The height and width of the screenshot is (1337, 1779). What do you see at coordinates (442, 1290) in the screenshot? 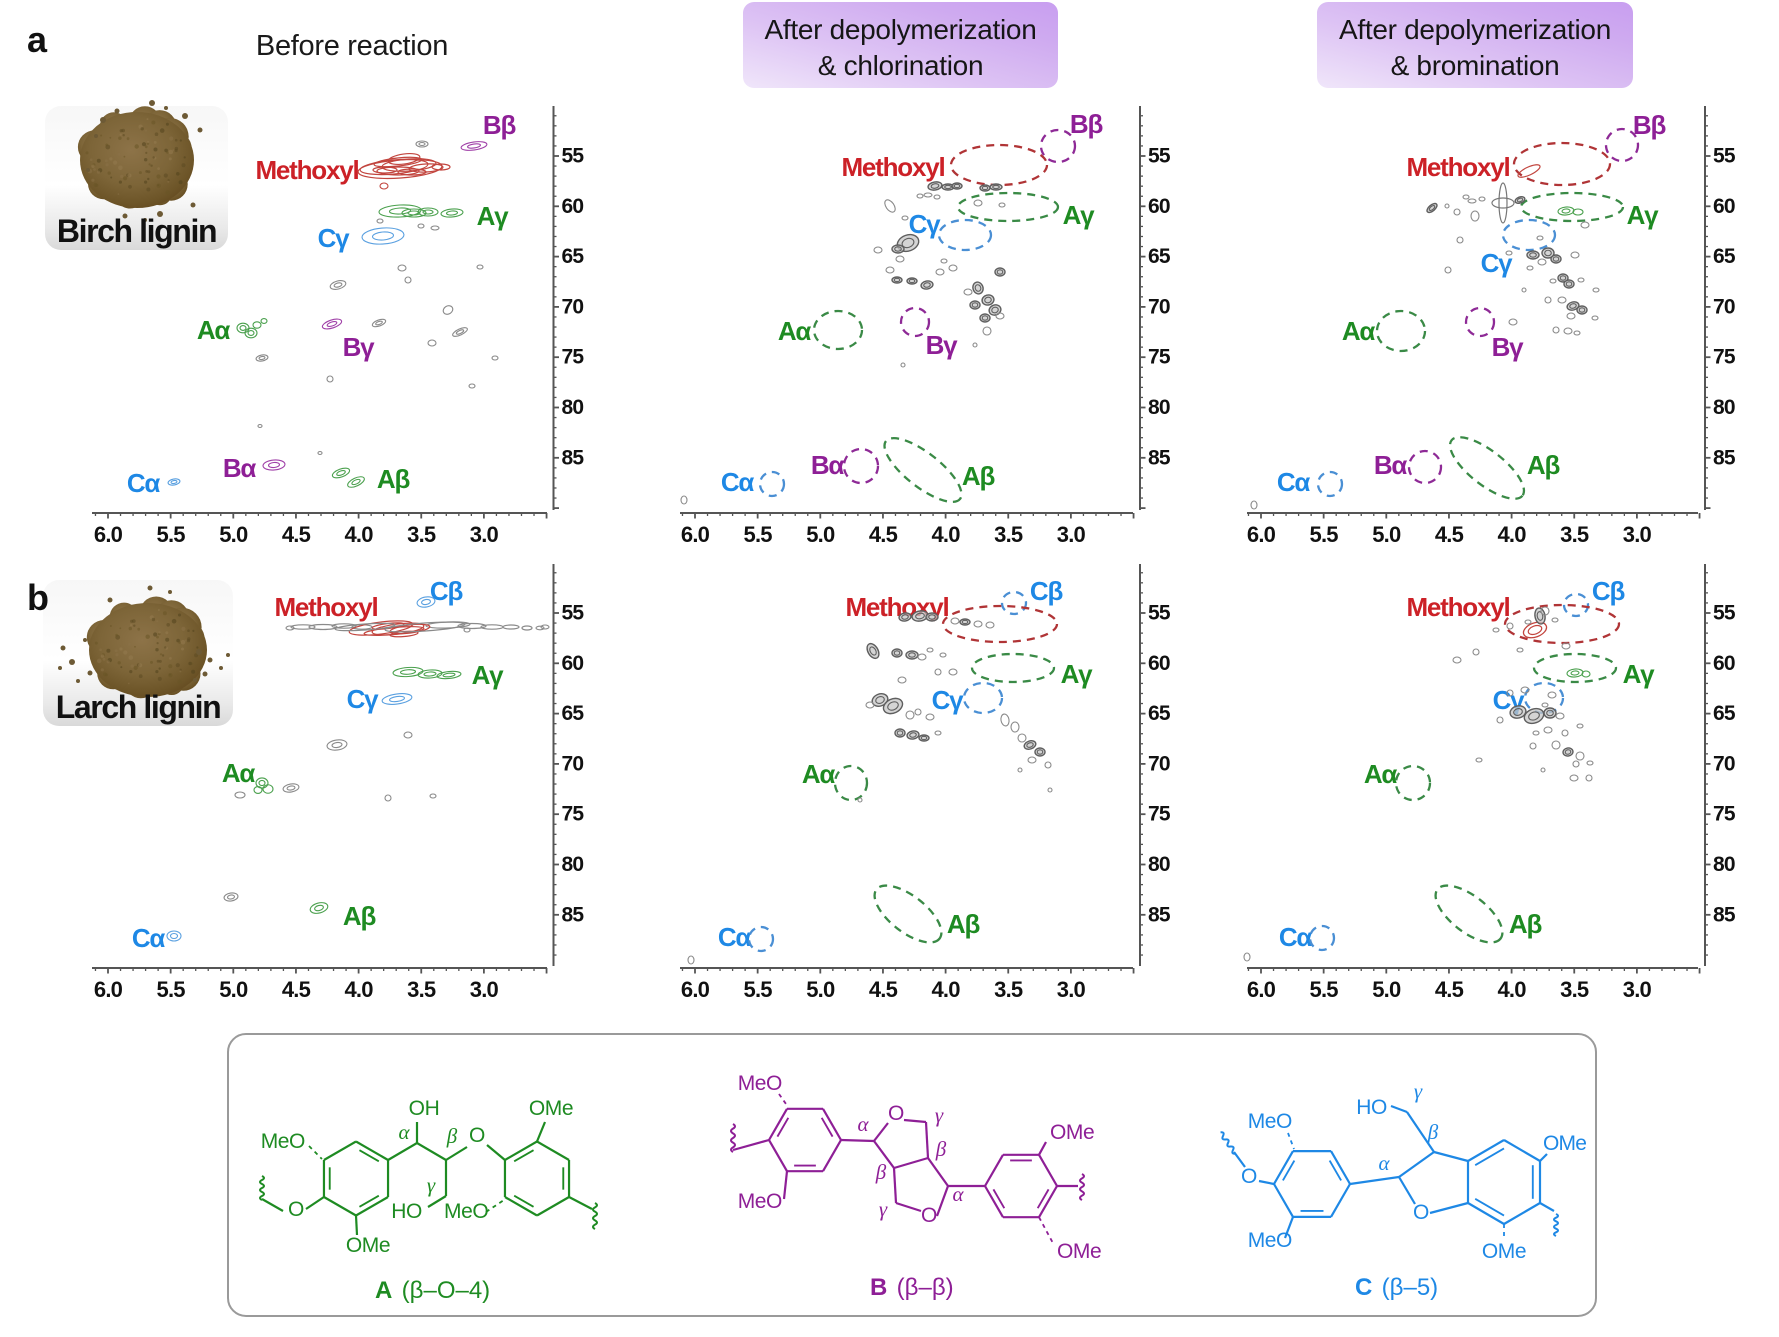
I see `svg-text: (β–O–4)` at bounding box center [442, 1290].